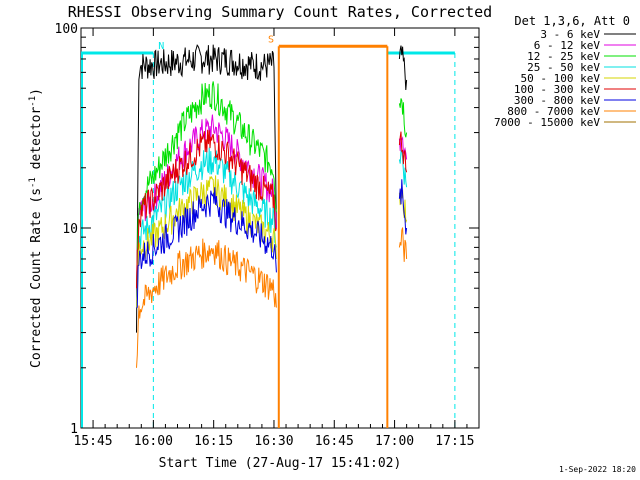 Image resolution: width=640 pixels, height=480 pixels. I want to click on legend-label: 100 - 300 keV, so click(557, 89).